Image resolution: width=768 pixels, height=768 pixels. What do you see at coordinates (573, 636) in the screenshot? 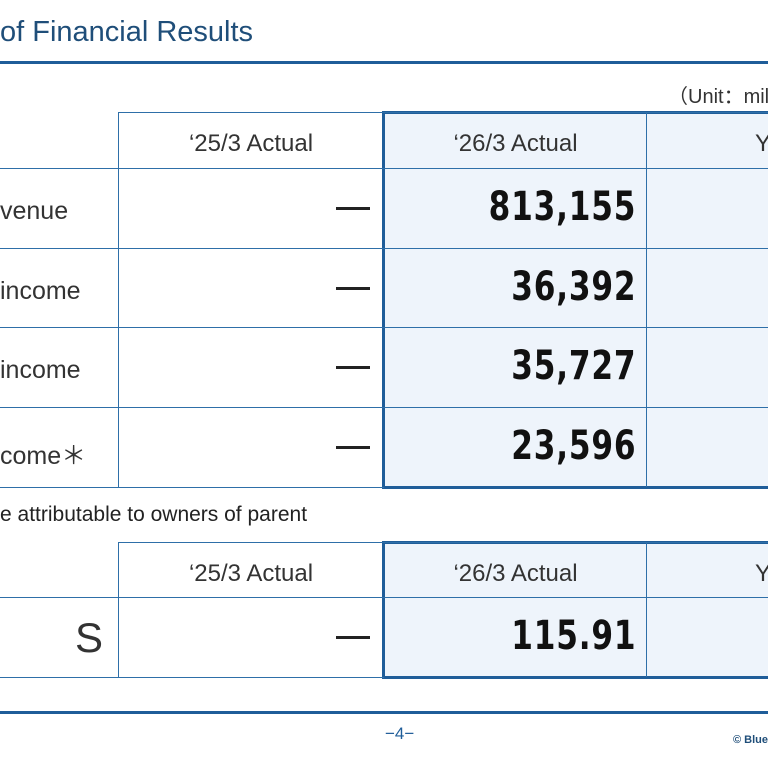
I see `current-year-value: 115.91` at bounding box center [573, 636].